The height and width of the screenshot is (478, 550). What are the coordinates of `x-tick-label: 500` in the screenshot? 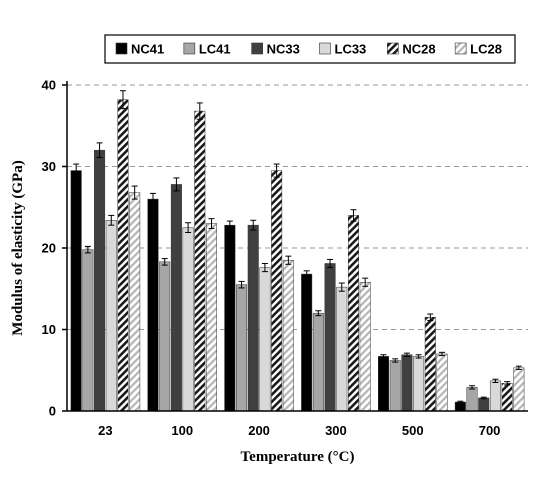 It's located at (413, 430).